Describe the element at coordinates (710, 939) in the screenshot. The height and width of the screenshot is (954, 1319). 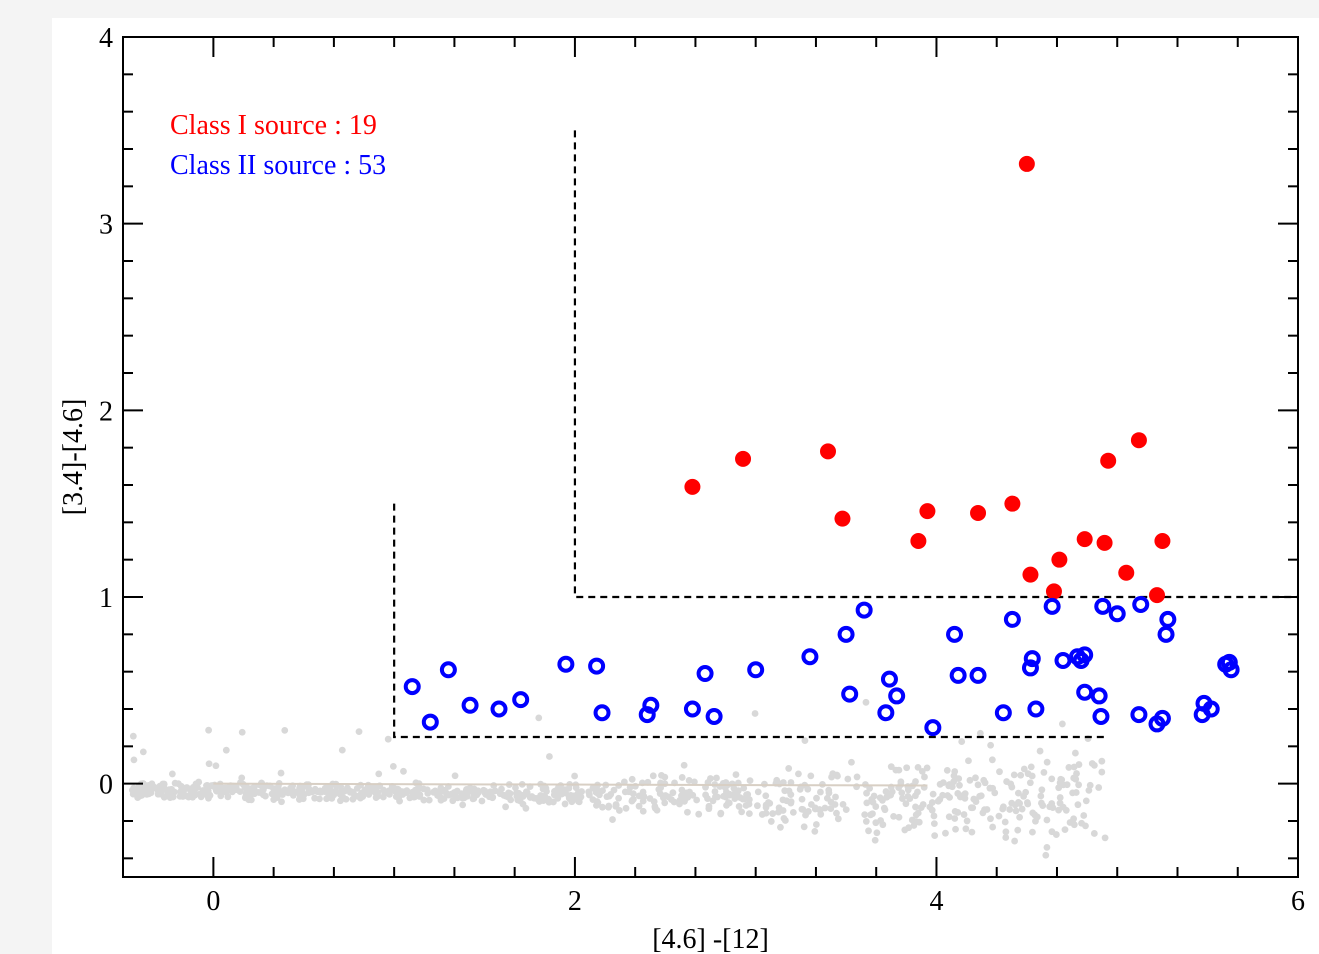
I see `x-axis-label: [4.6] -[12]` at that location.